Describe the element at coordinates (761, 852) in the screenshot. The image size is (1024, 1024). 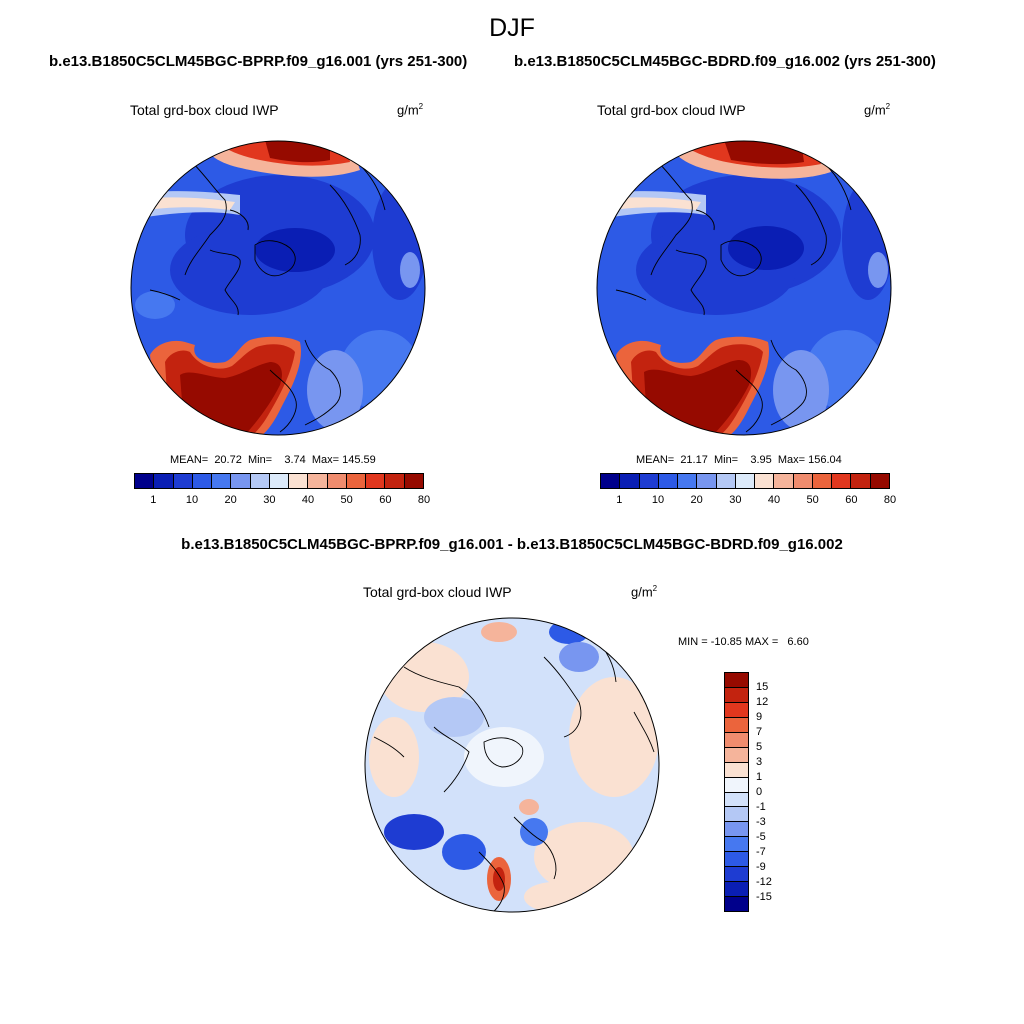
I see `colorbar-tick-label: -7` at that location.